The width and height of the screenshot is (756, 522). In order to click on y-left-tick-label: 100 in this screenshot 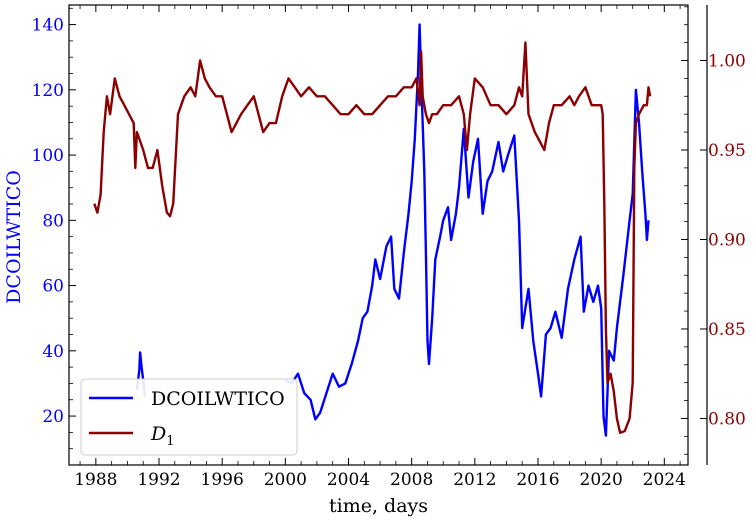, I will do `click(48, 156)`.